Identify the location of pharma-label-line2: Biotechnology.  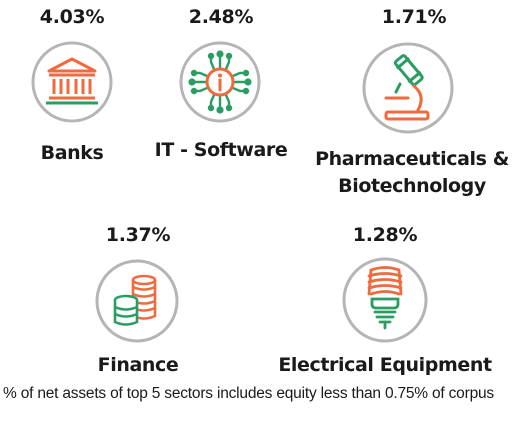
(412, 186).